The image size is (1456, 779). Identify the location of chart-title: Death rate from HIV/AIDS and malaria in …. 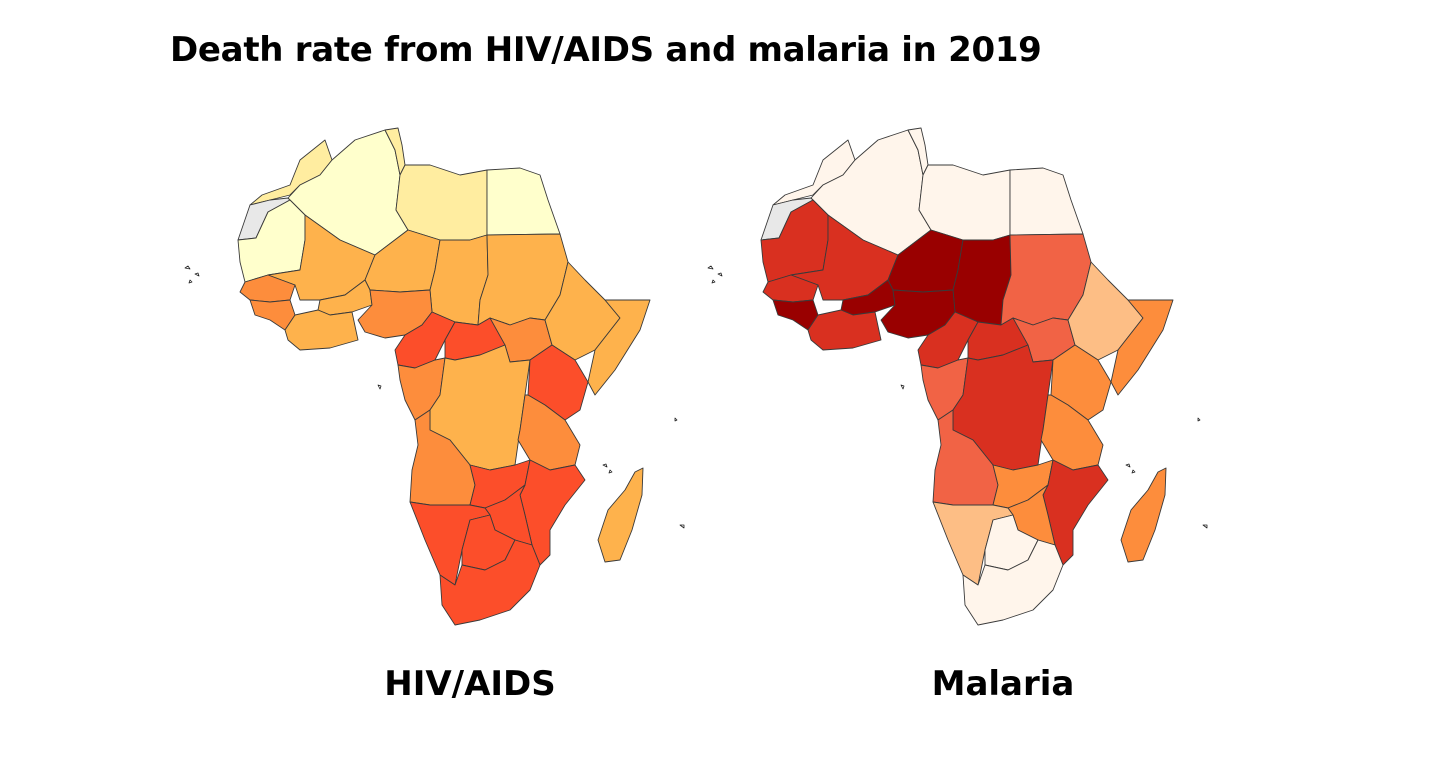
(606, 50).